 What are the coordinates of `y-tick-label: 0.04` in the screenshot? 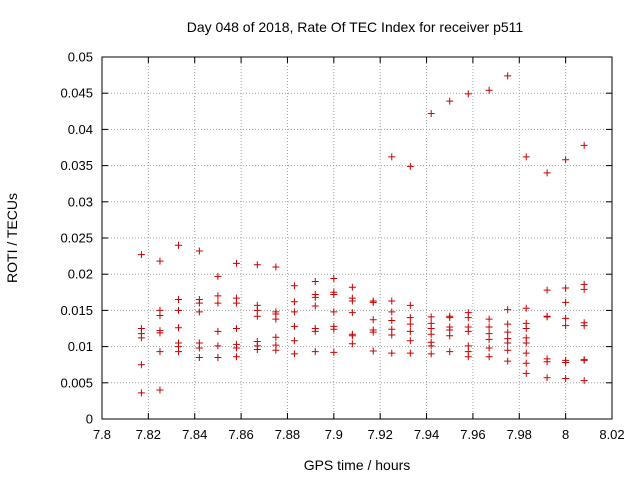 It's located at (80, 129).